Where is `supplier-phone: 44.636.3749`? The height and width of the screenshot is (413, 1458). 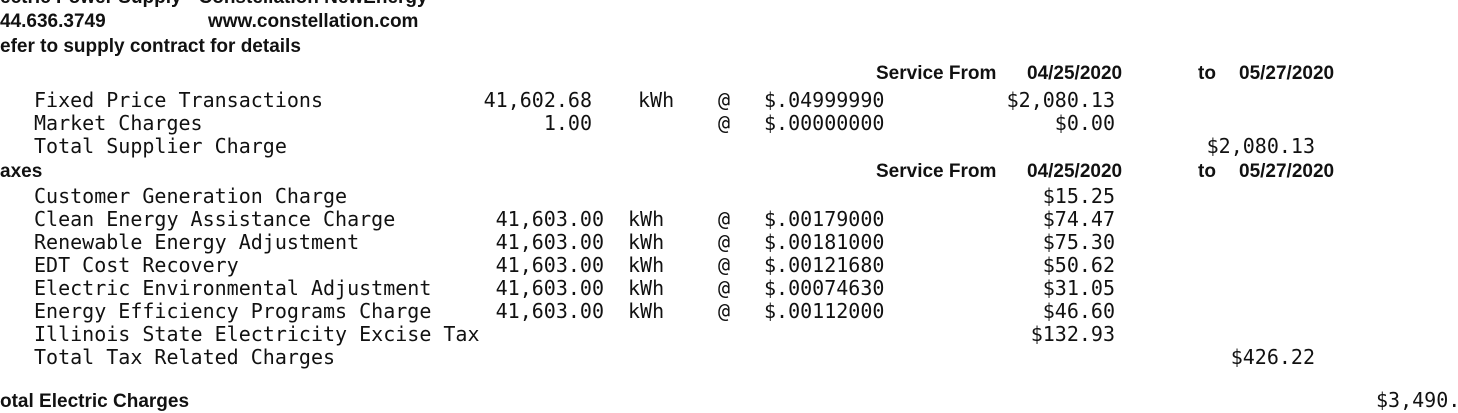 supplier-phone: 44.636.3749 is located at coordinates (53, 21).